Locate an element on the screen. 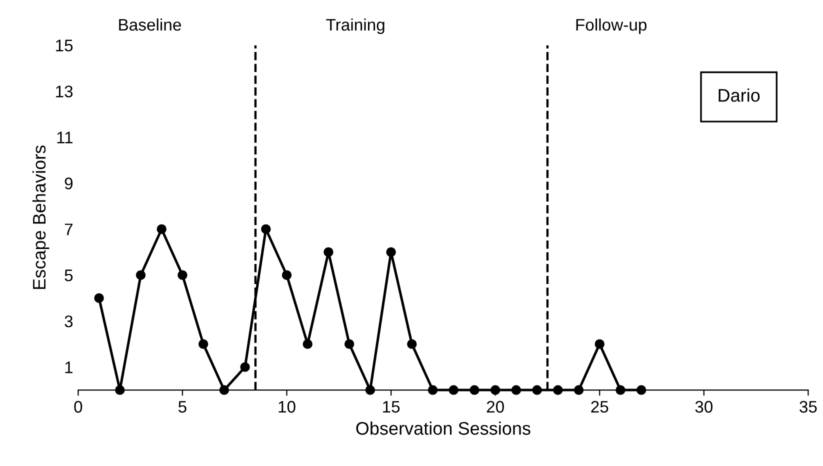  text: Baseline is located at coordinates (150, 24).